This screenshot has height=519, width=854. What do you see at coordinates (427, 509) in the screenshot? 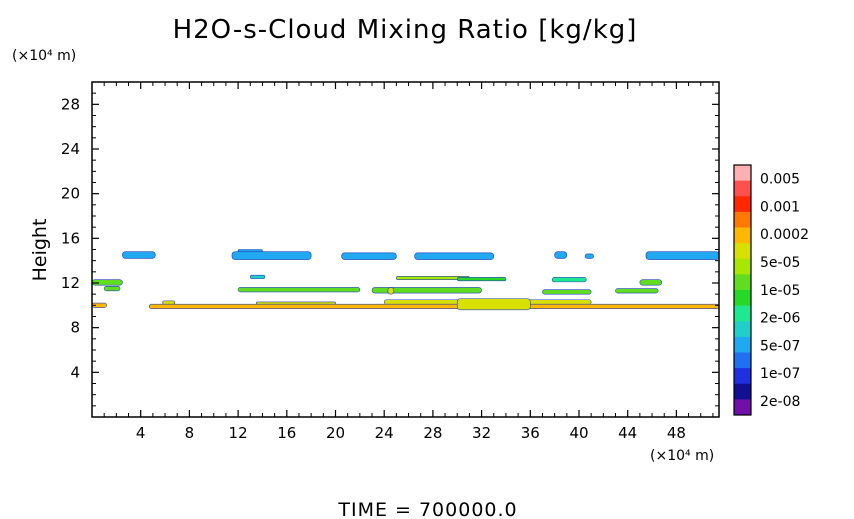
I see `time-label: TIME = 700000.0` at bounding box center [427, 509].